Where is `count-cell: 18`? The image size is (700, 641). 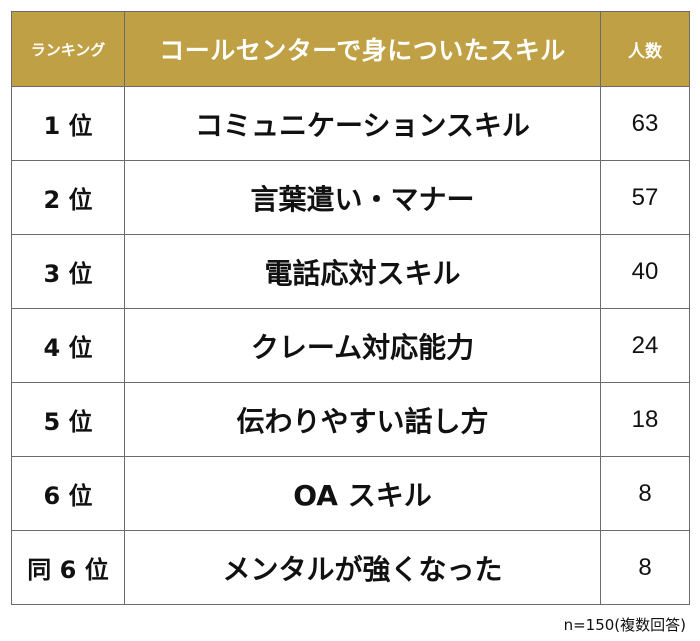 count-cell: 18 is located at coordinates (645, 419).